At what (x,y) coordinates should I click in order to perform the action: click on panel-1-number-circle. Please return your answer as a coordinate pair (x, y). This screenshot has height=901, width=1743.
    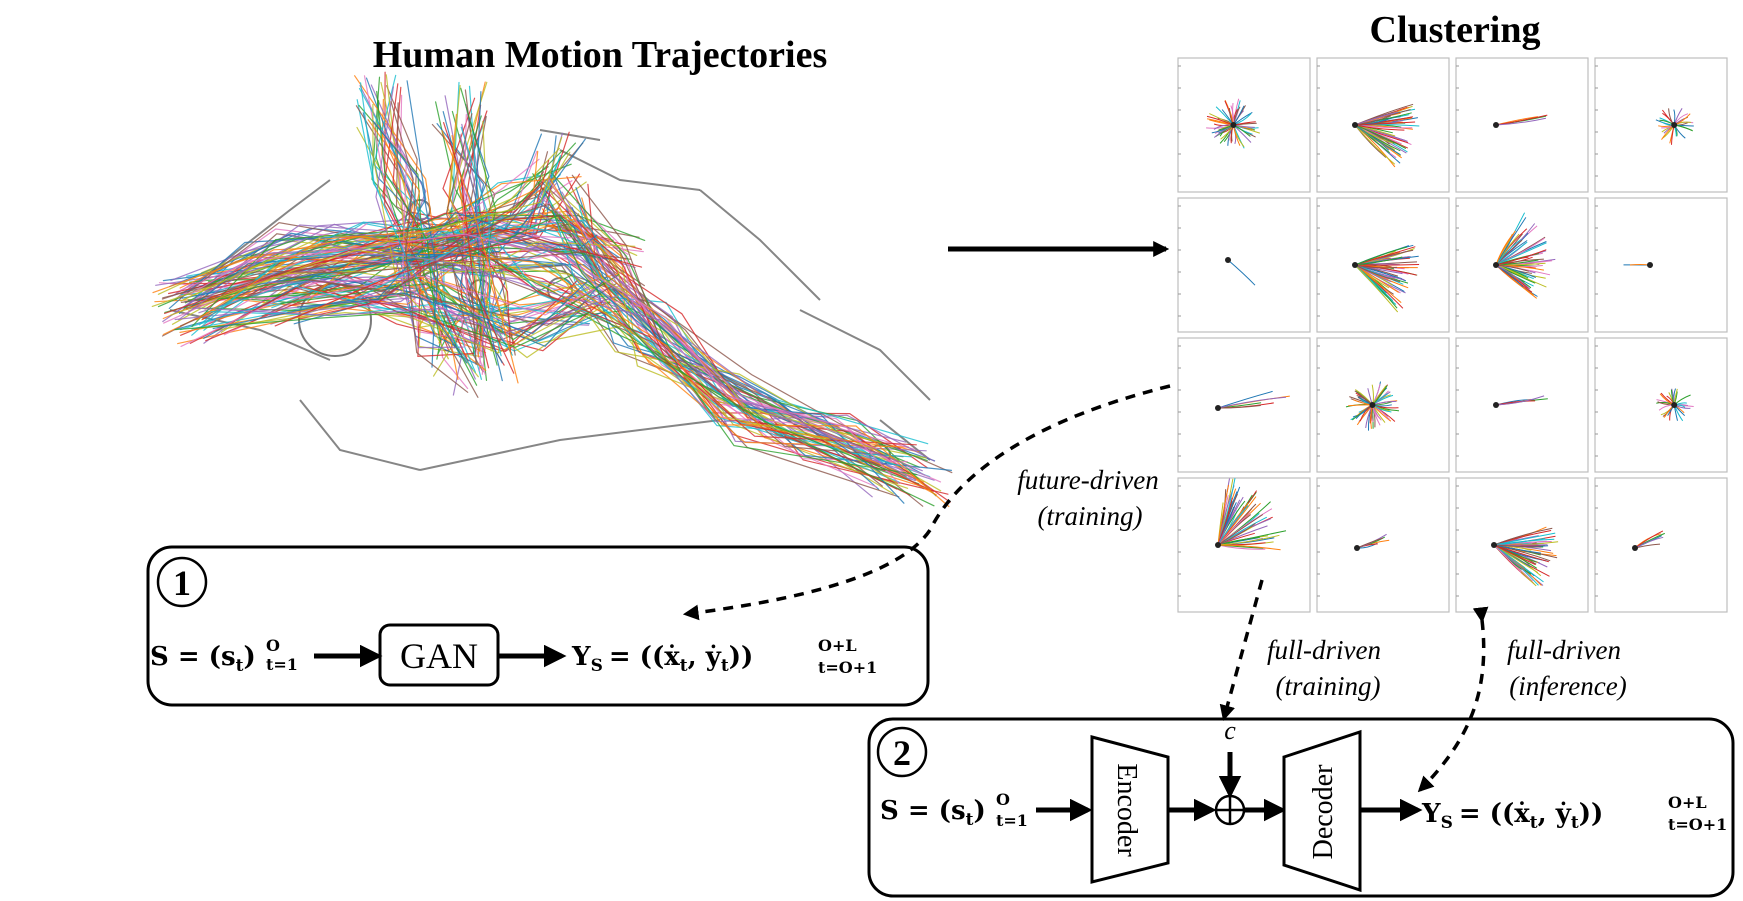
    Looking at the image, I should click on (182, 582).